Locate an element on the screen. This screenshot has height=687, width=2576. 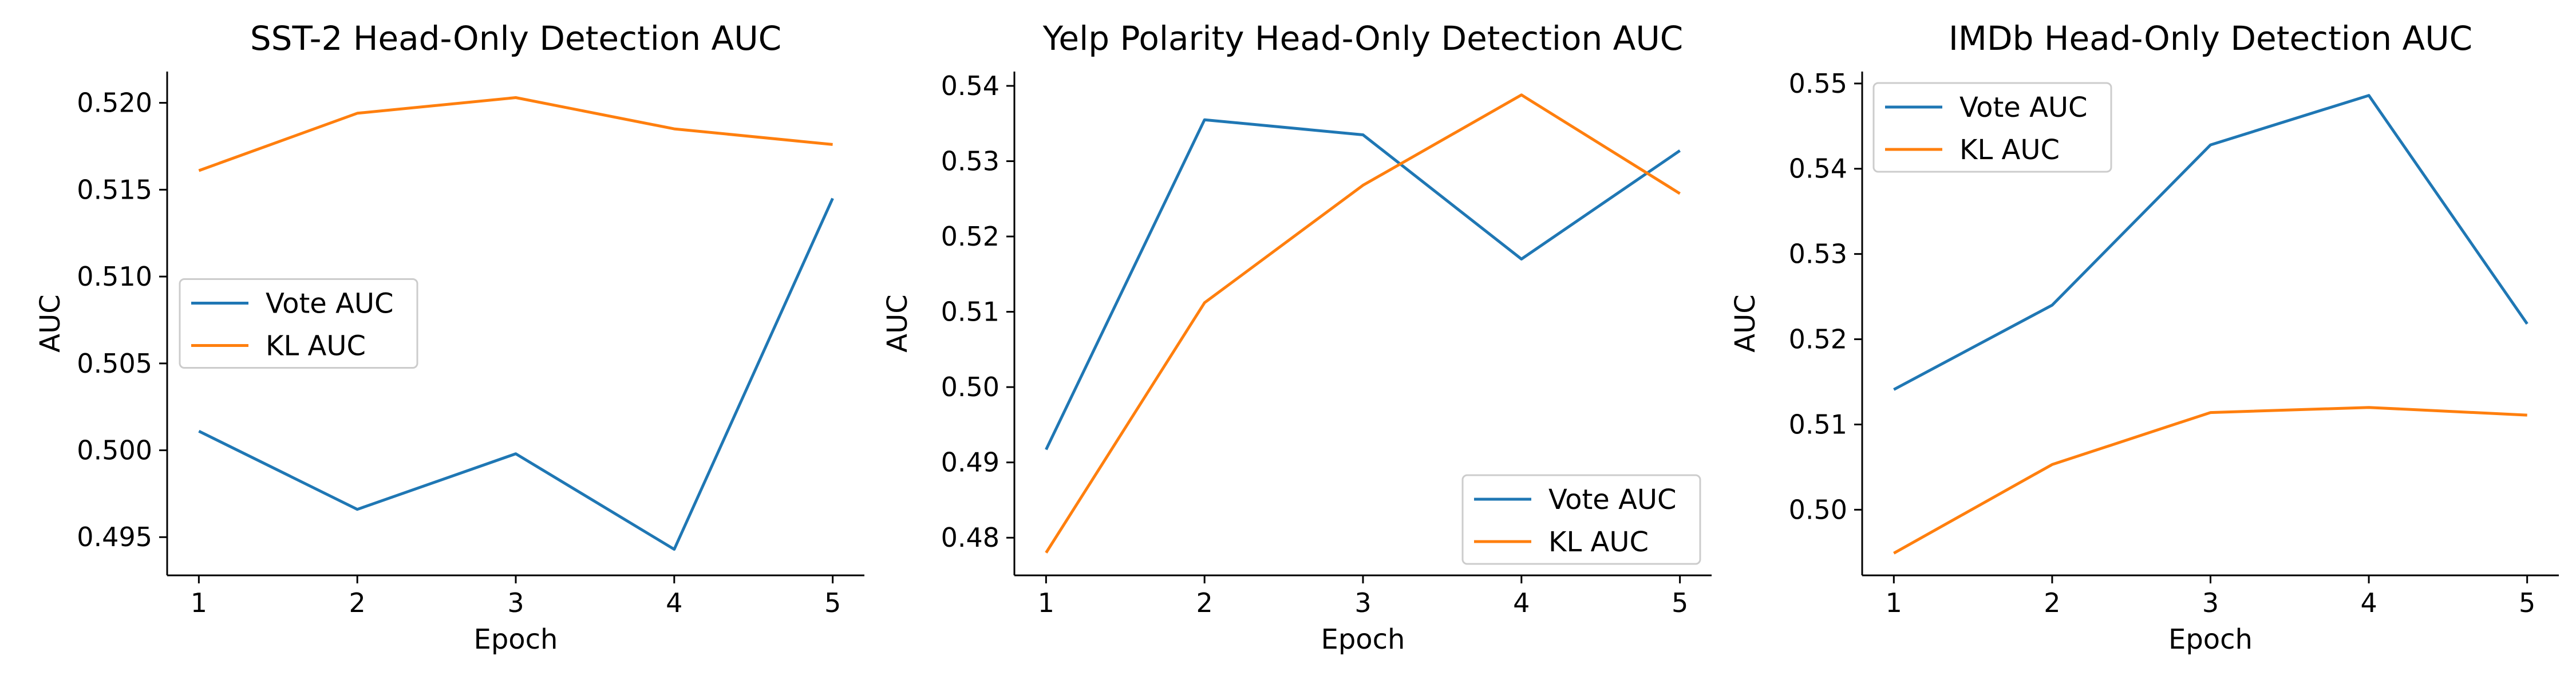
imdb-x-tick-label: 4 is located at coordinates (2368, 603).